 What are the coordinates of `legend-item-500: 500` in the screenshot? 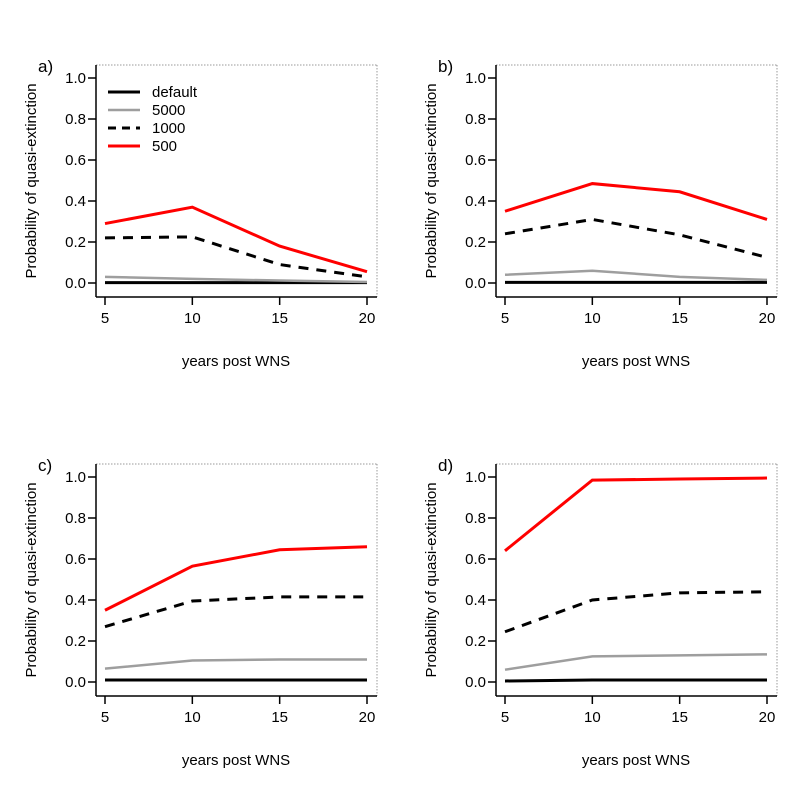 It's located at (142, 146).